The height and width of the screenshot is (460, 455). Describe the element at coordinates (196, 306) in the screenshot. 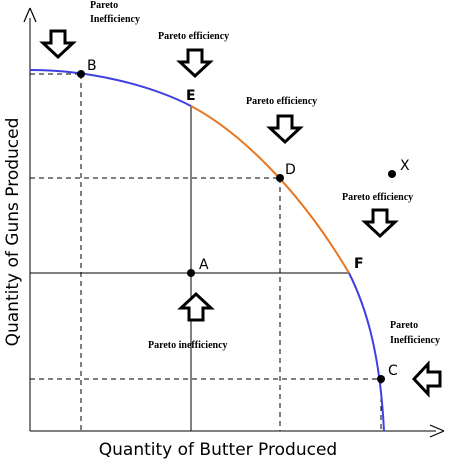

I see `up-arrow-icon-a` at that location.